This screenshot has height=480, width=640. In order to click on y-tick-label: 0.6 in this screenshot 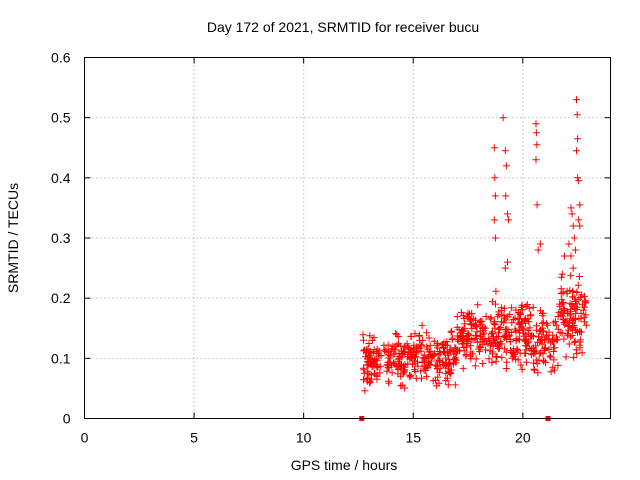, I will do `click(61, 58)`.